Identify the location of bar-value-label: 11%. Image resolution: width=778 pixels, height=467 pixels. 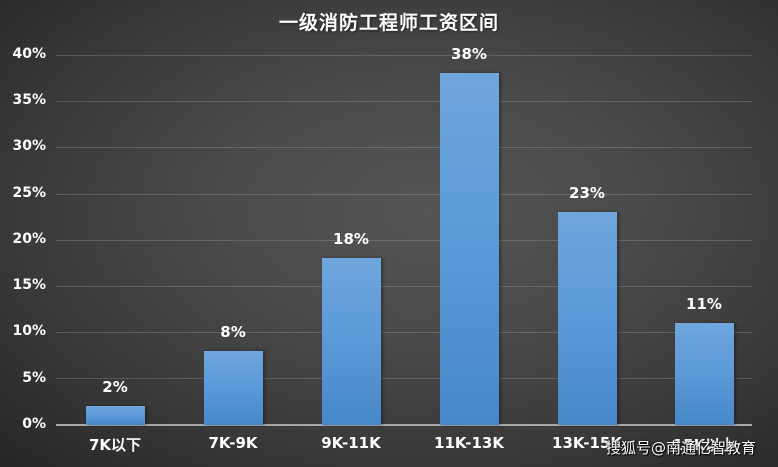
(704, 304).